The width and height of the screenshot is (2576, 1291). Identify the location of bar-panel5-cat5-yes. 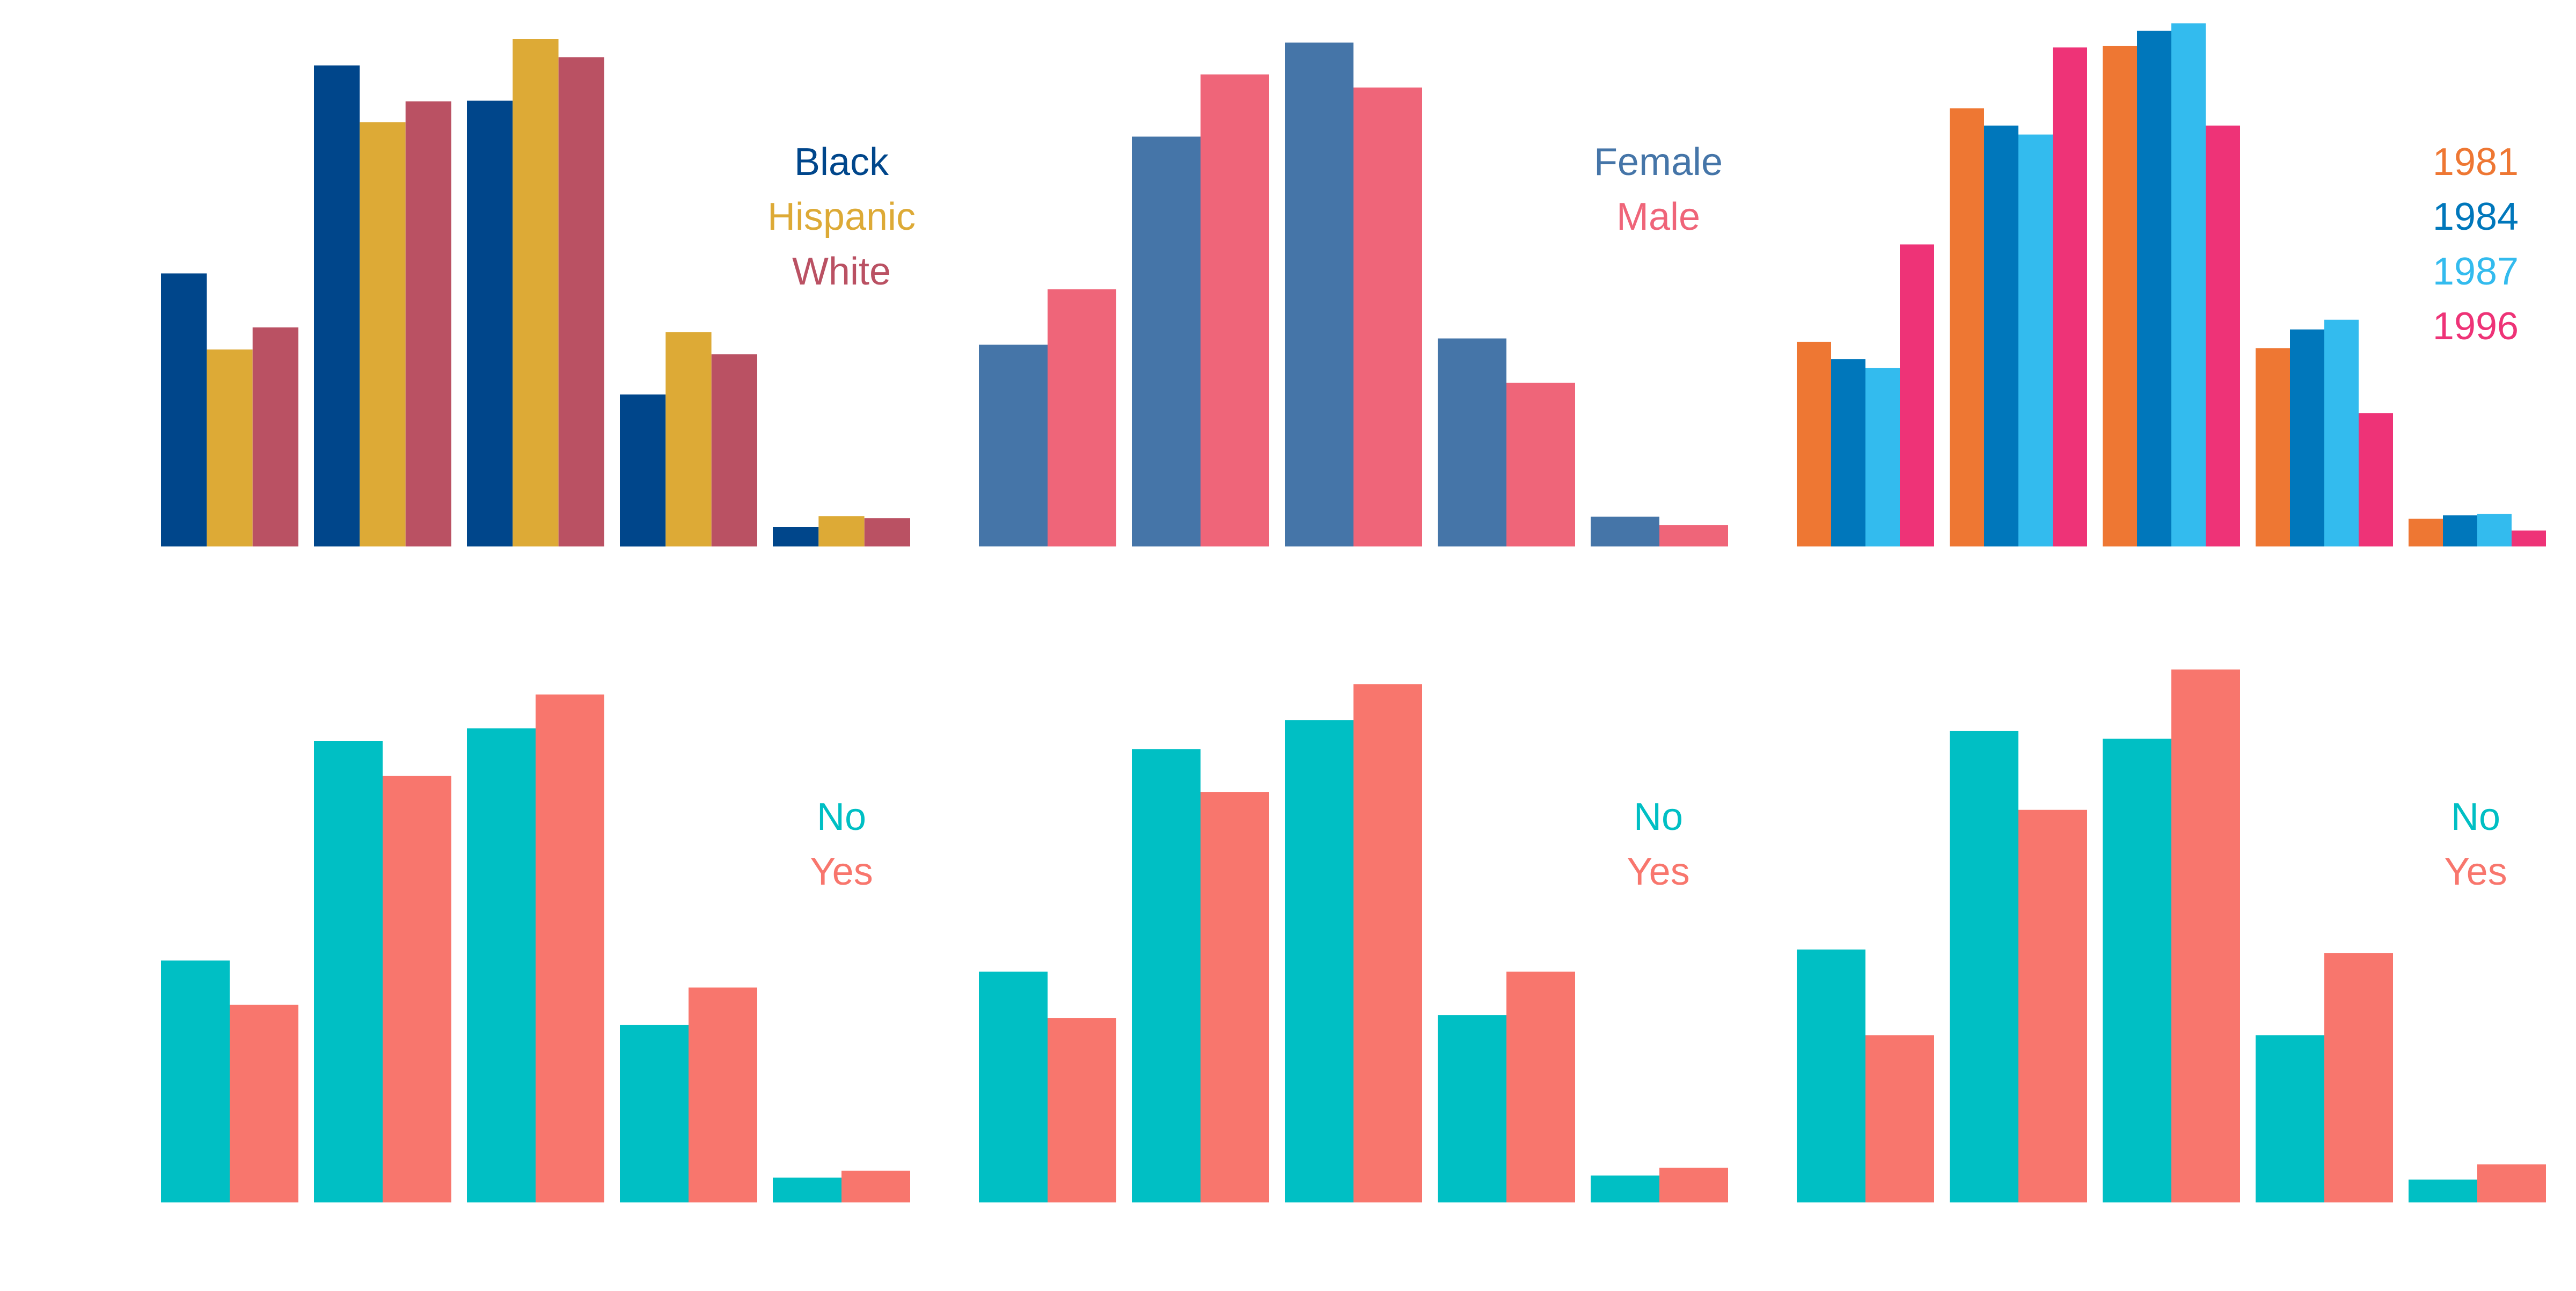
(1693, 1185).